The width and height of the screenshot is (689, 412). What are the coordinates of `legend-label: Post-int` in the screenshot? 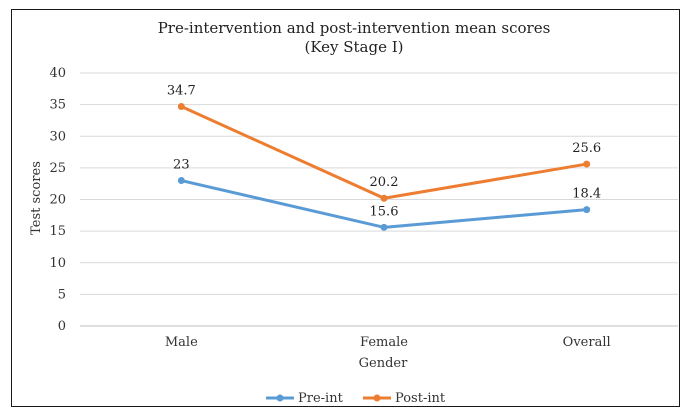 It's located at (420, 398).